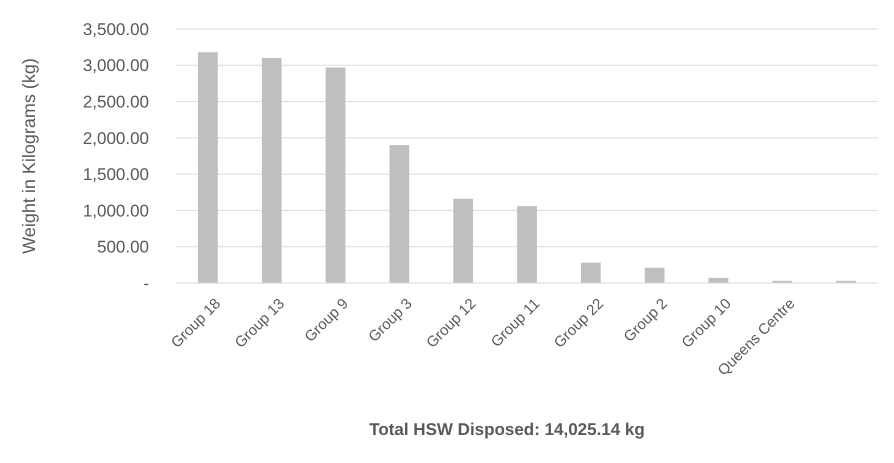 The height and width of the screenshot is (463, 894). Describe the element at coordinates (115, 210) in the screenshot. I see `y-tick-label: 1,000.00` at that location.